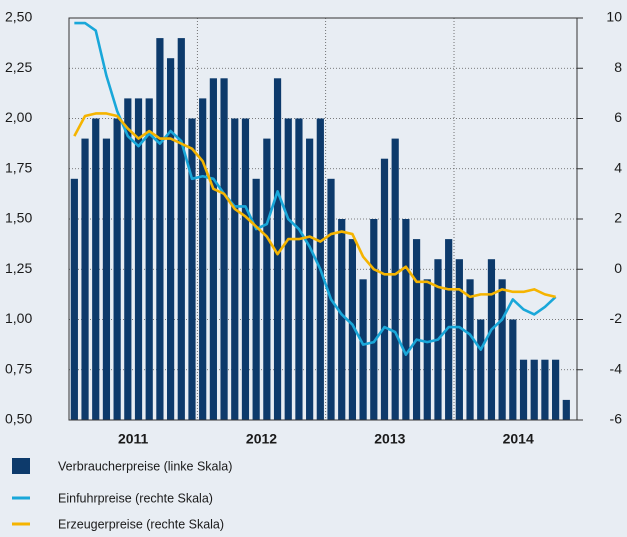 The width and height of the screenshot is (627, 537). Describe the element at coordinates (133, 439) in the screenshot. I see `x-tick-label: 2011` at that location.